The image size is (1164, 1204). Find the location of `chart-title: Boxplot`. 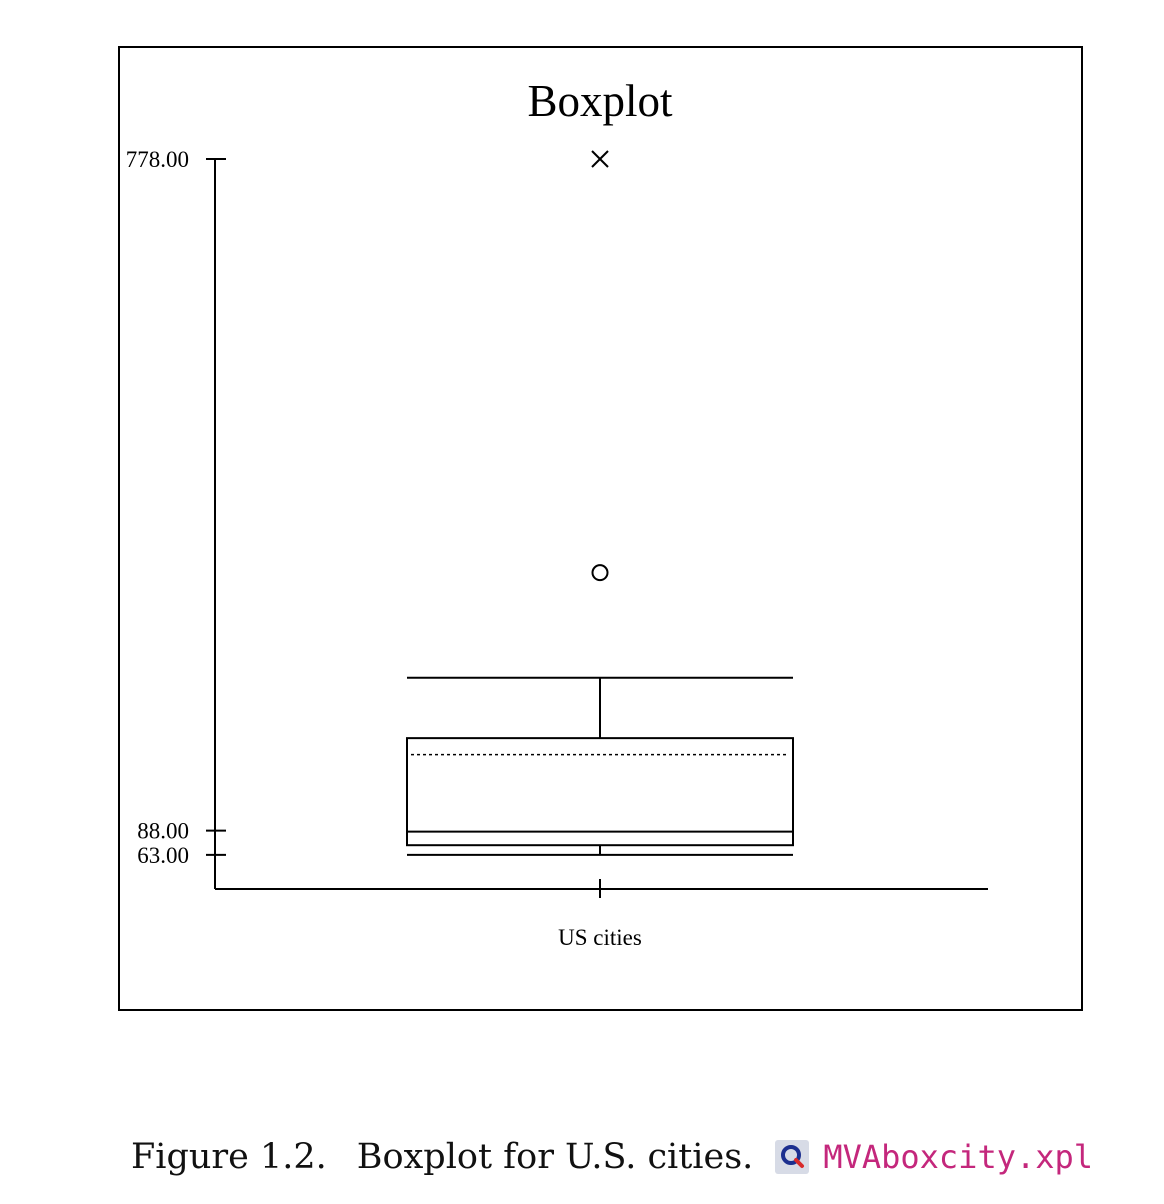

chart-title: Boxplot is located at coordinates (600, 101).